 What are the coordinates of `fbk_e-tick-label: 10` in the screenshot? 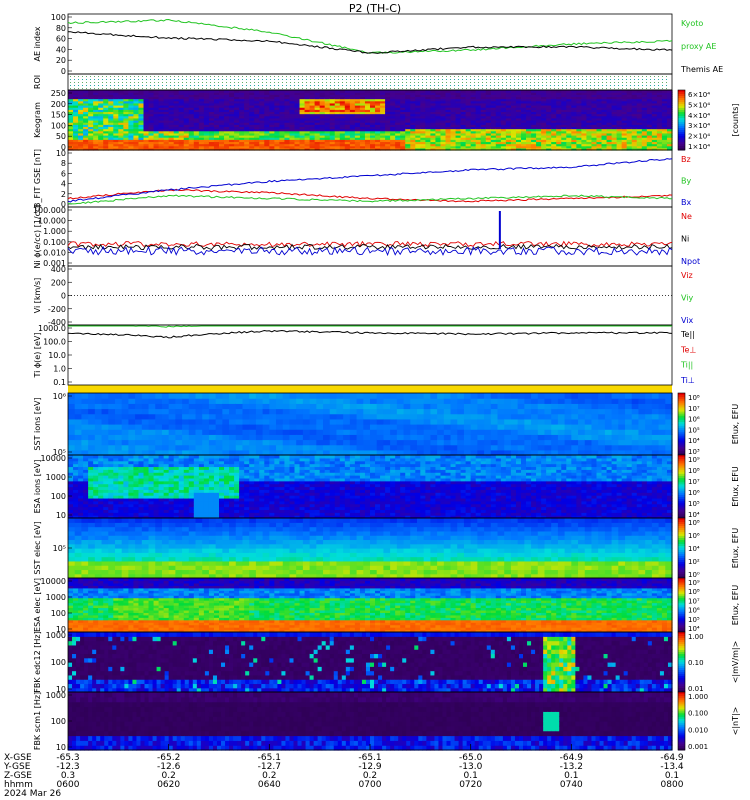 It's located at (61, 689).